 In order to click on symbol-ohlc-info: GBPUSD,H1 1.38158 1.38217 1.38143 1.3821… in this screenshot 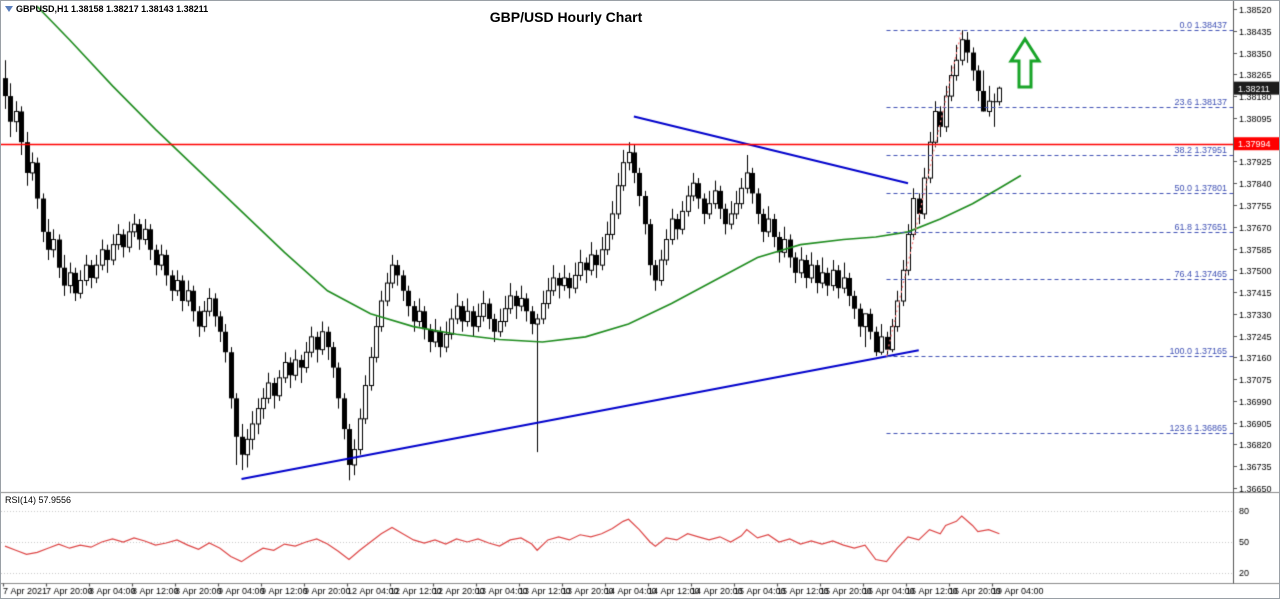, I will do `click(106, 9)`.